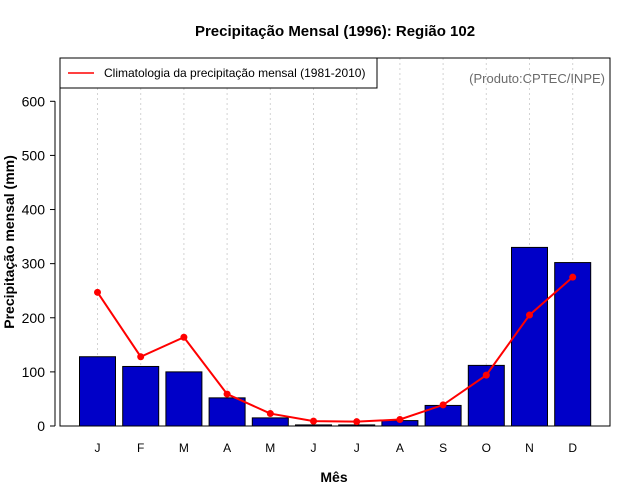 The height and width of the screenshot is (500, 640). I want to click on x-tick-label: D, so click(572, 448).